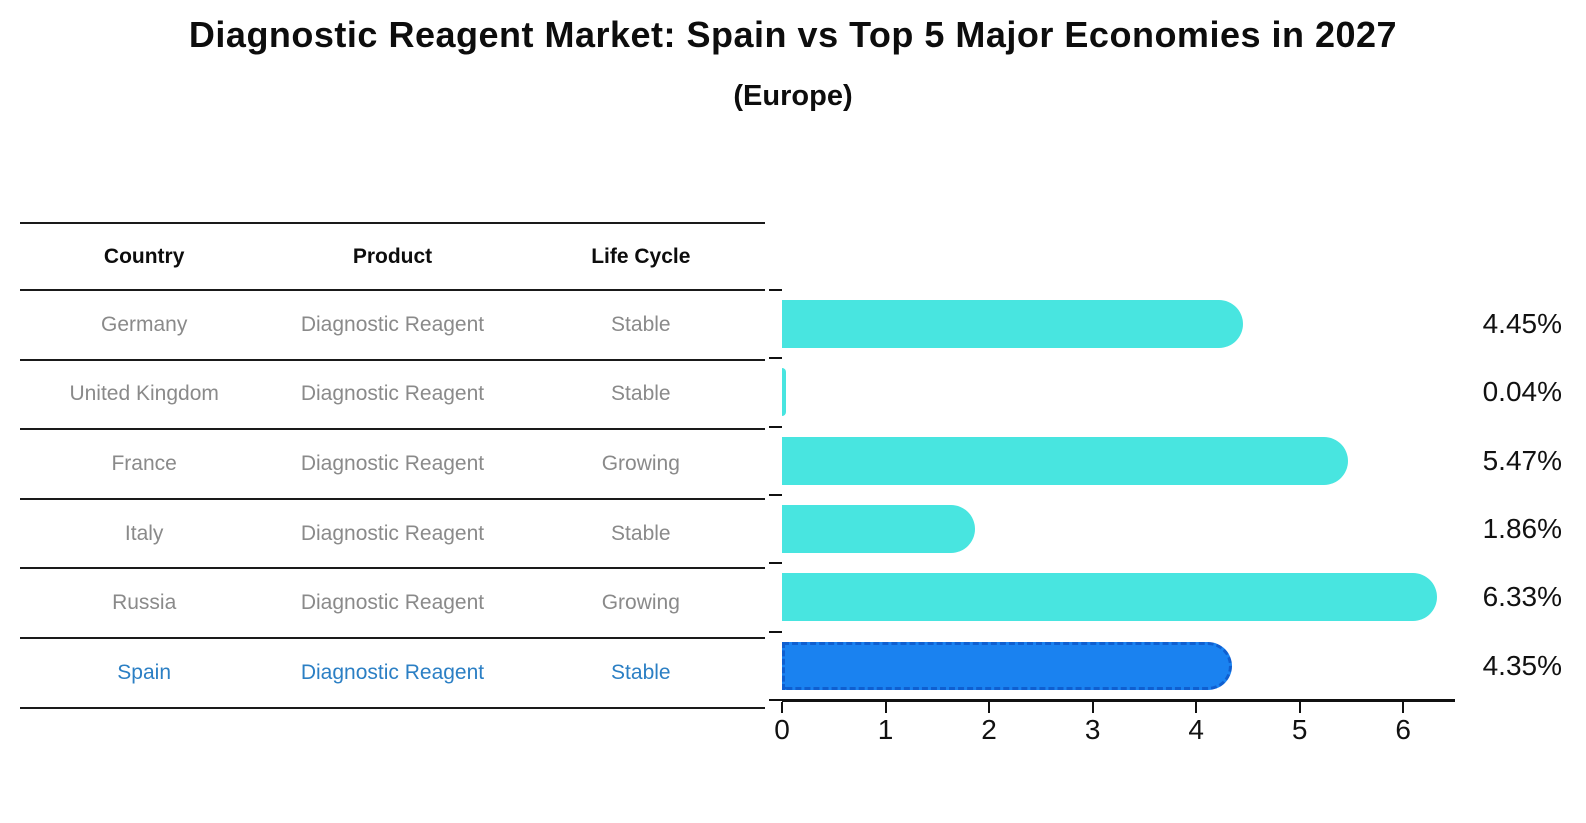 The image size is (1586, 823). What do you see at coordinates (641, 256) in the screenshot?
I see `column-header-life-cycle: Life Cycle` at bounding box center [641, 256].